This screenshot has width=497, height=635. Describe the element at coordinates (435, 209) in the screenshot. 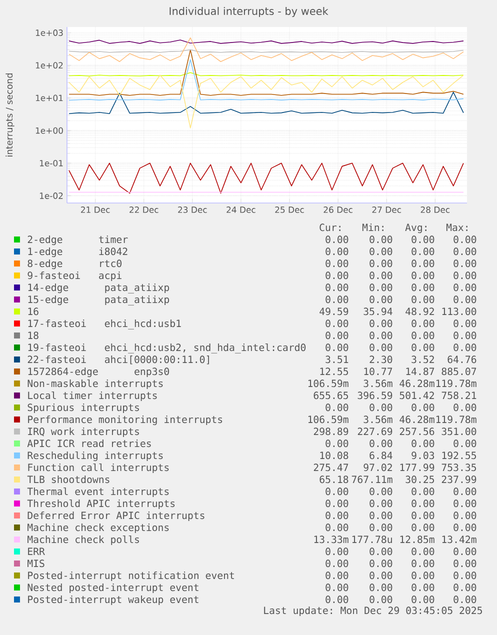

I see `x-tick-label: 28 Dec` at that location.